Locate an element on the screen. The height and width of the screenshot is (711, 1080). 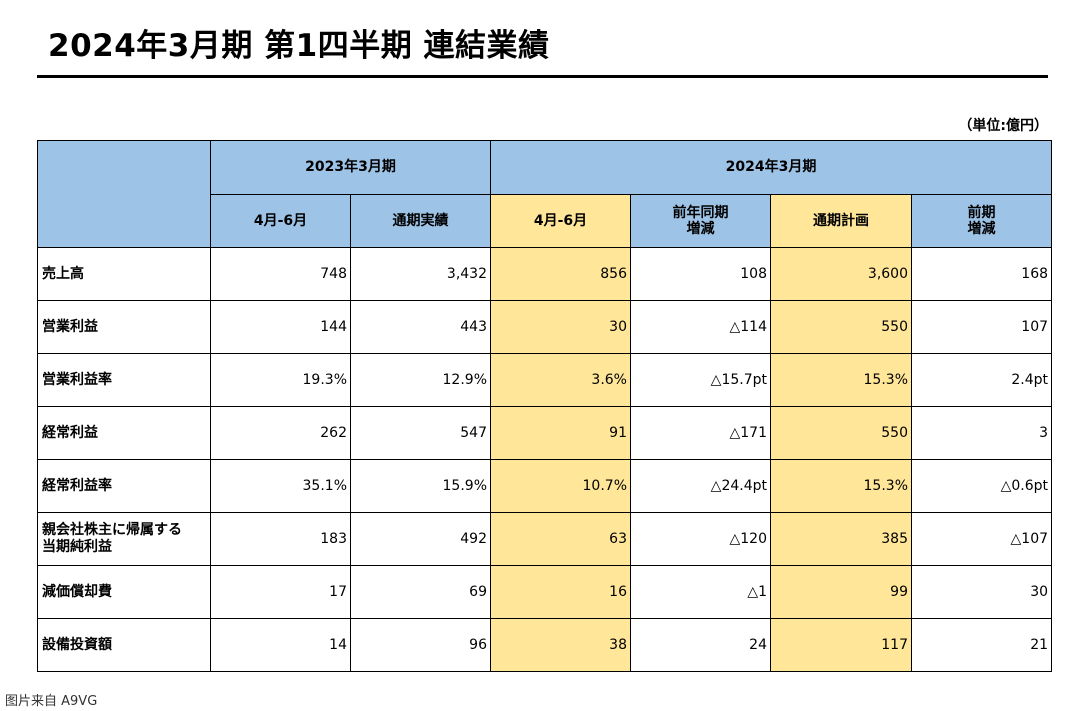
header-col-prev-q1: 4月-6月 is located at coordinates (280, 221).